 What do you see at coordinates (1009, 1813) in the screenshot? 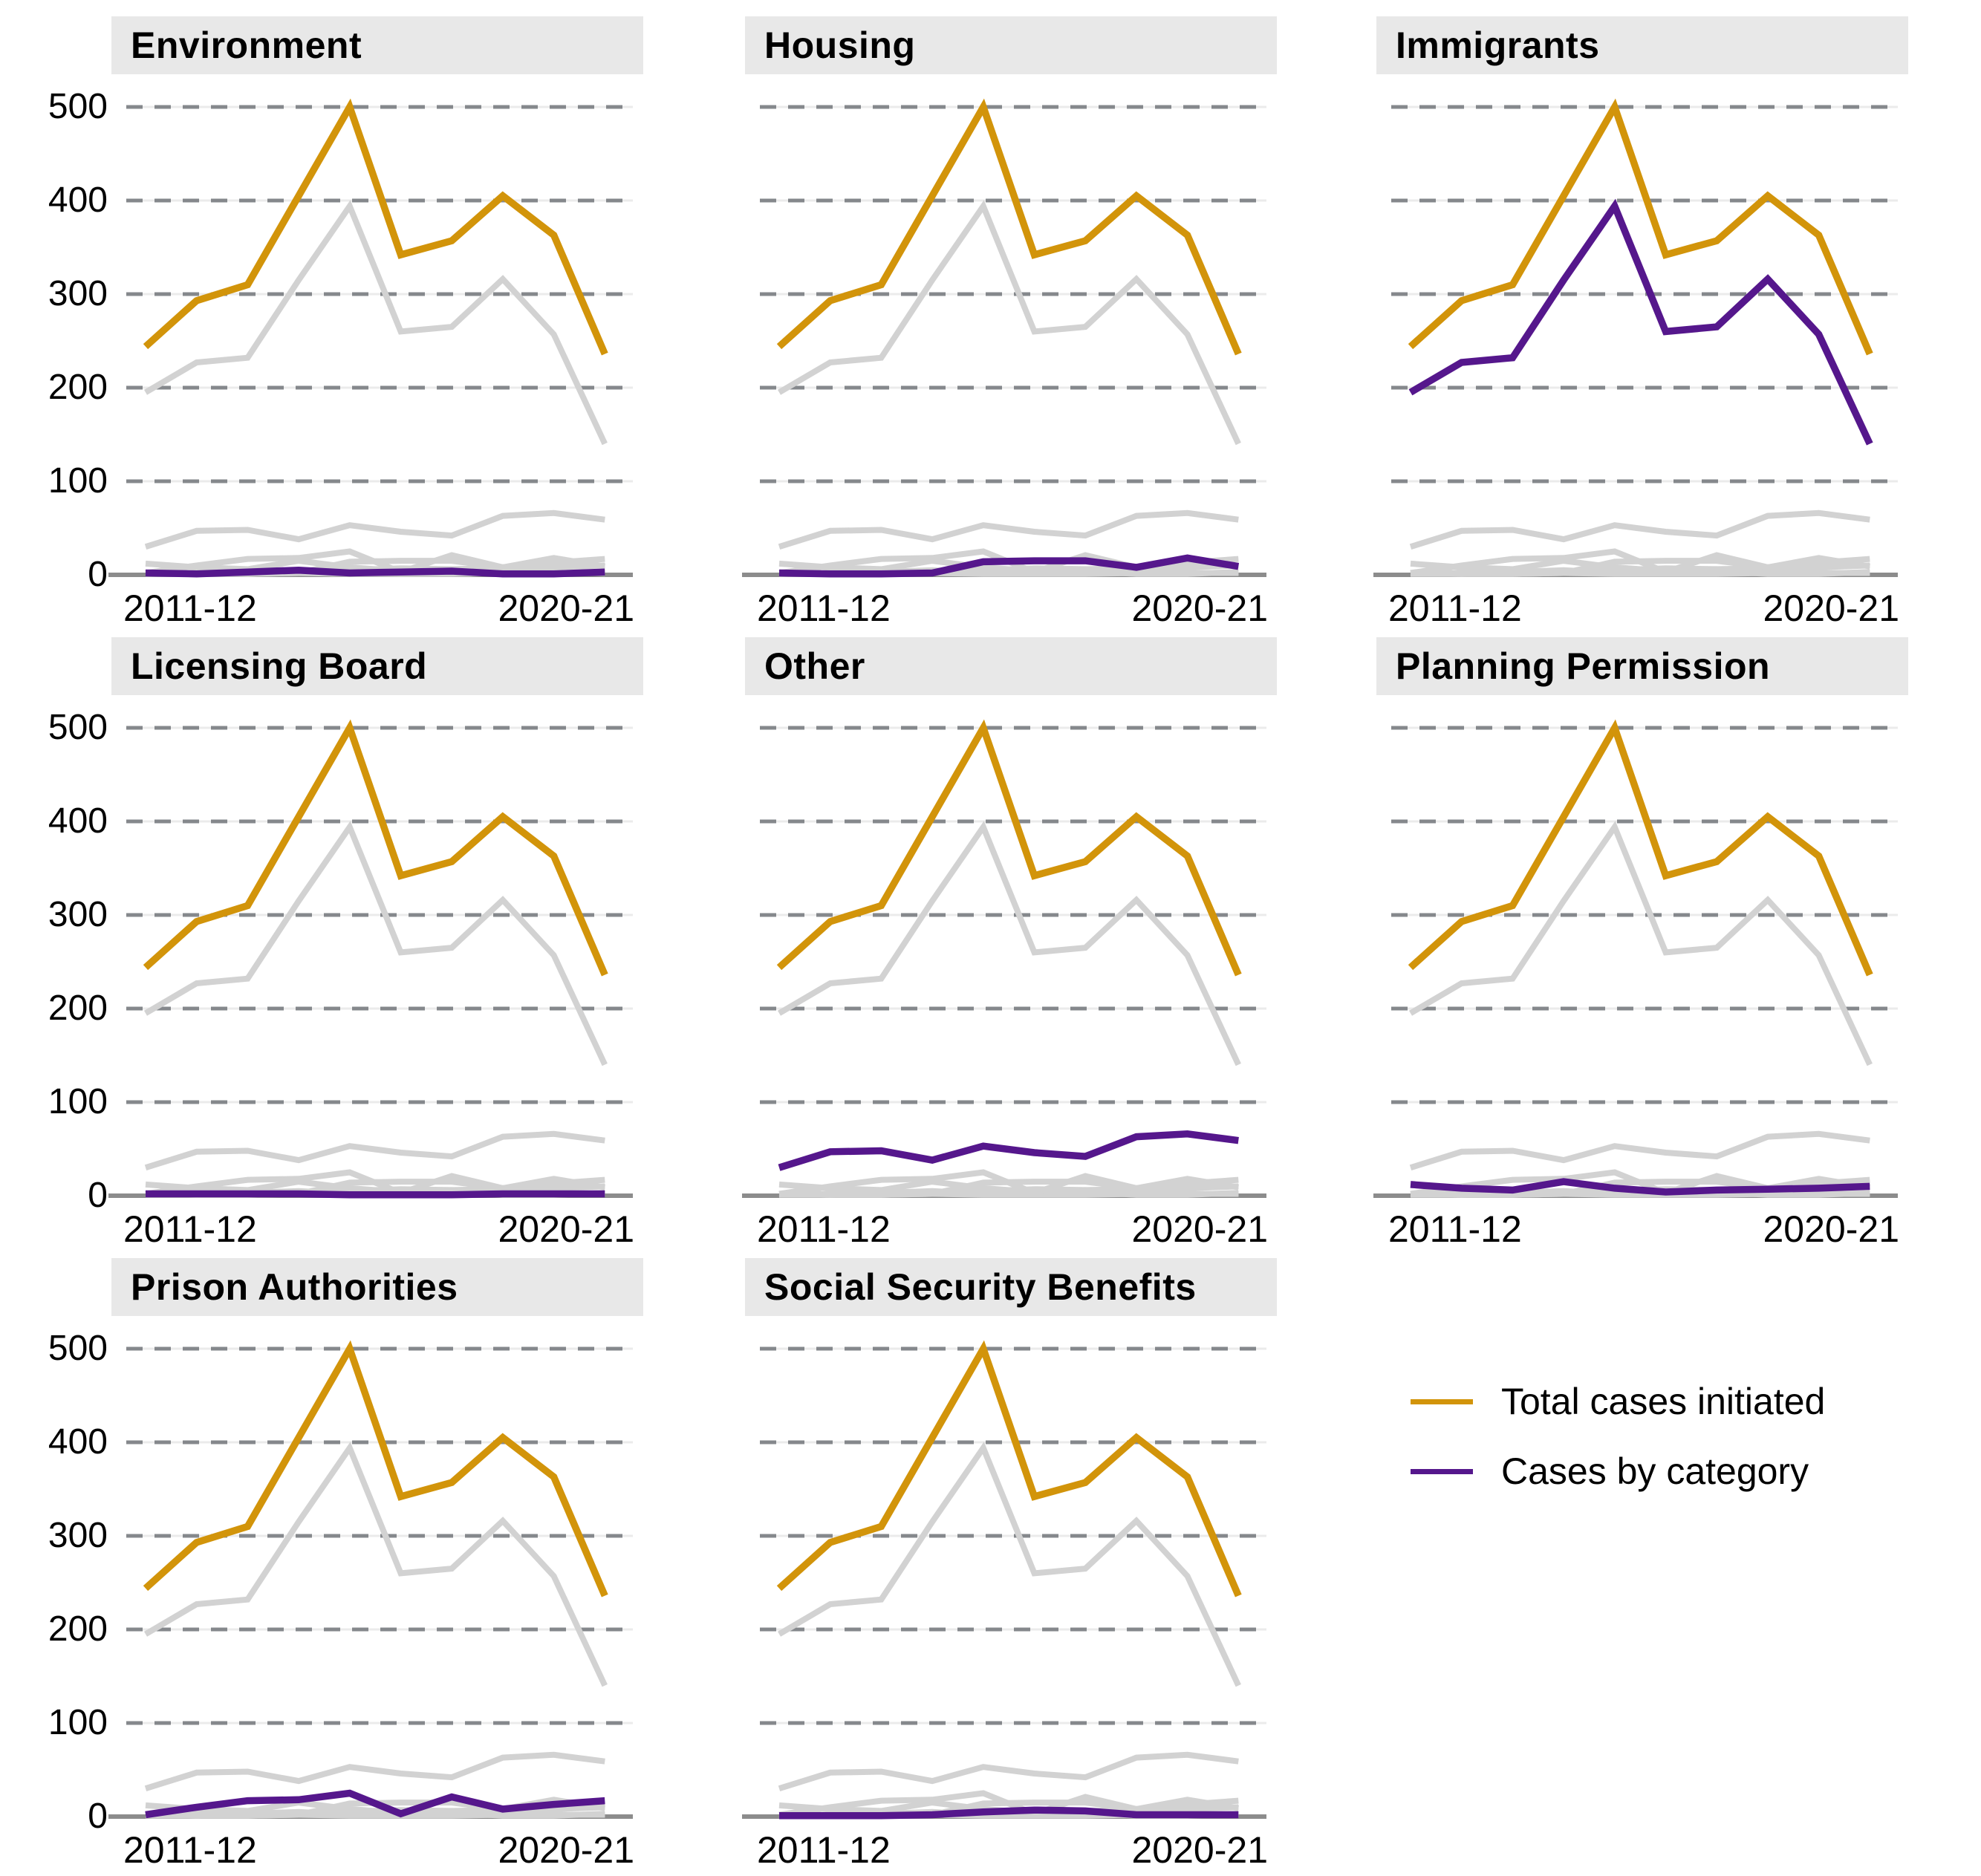
I see `category-line-social-security-benefits` at bounding box center [1009, 1813].